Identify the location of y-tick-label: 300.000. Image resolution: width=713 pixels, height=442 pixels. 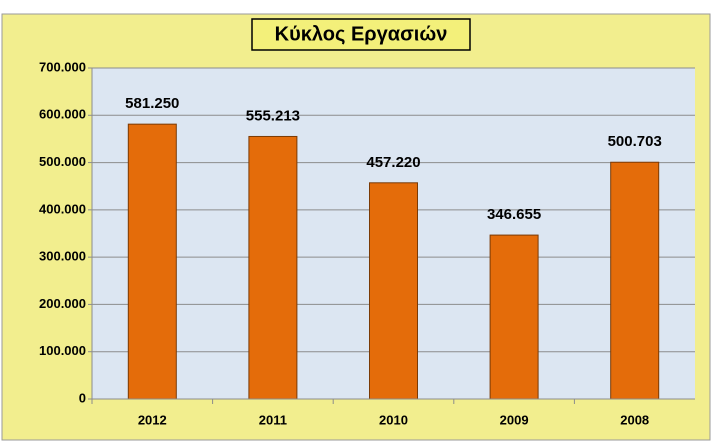
(62, 256).